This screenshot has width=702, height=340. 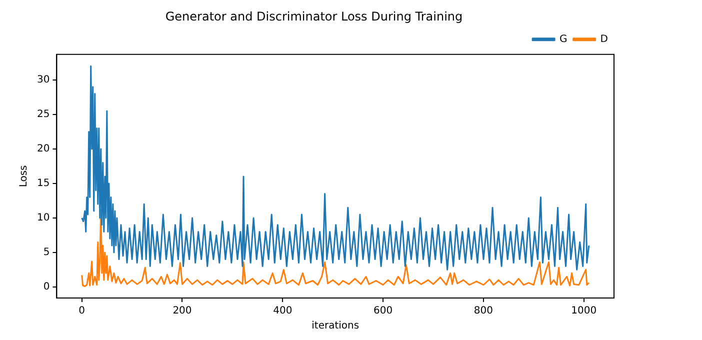 I want to click on y-tick-label: 10, so click(x=43, y=218).